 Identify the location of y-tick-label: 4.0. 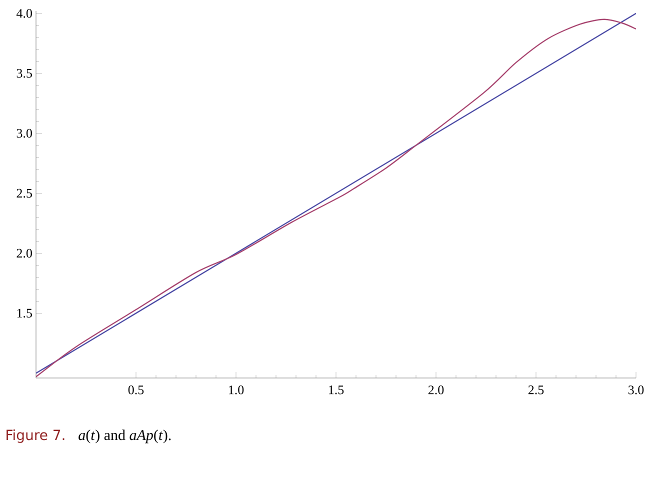
(24, 13).